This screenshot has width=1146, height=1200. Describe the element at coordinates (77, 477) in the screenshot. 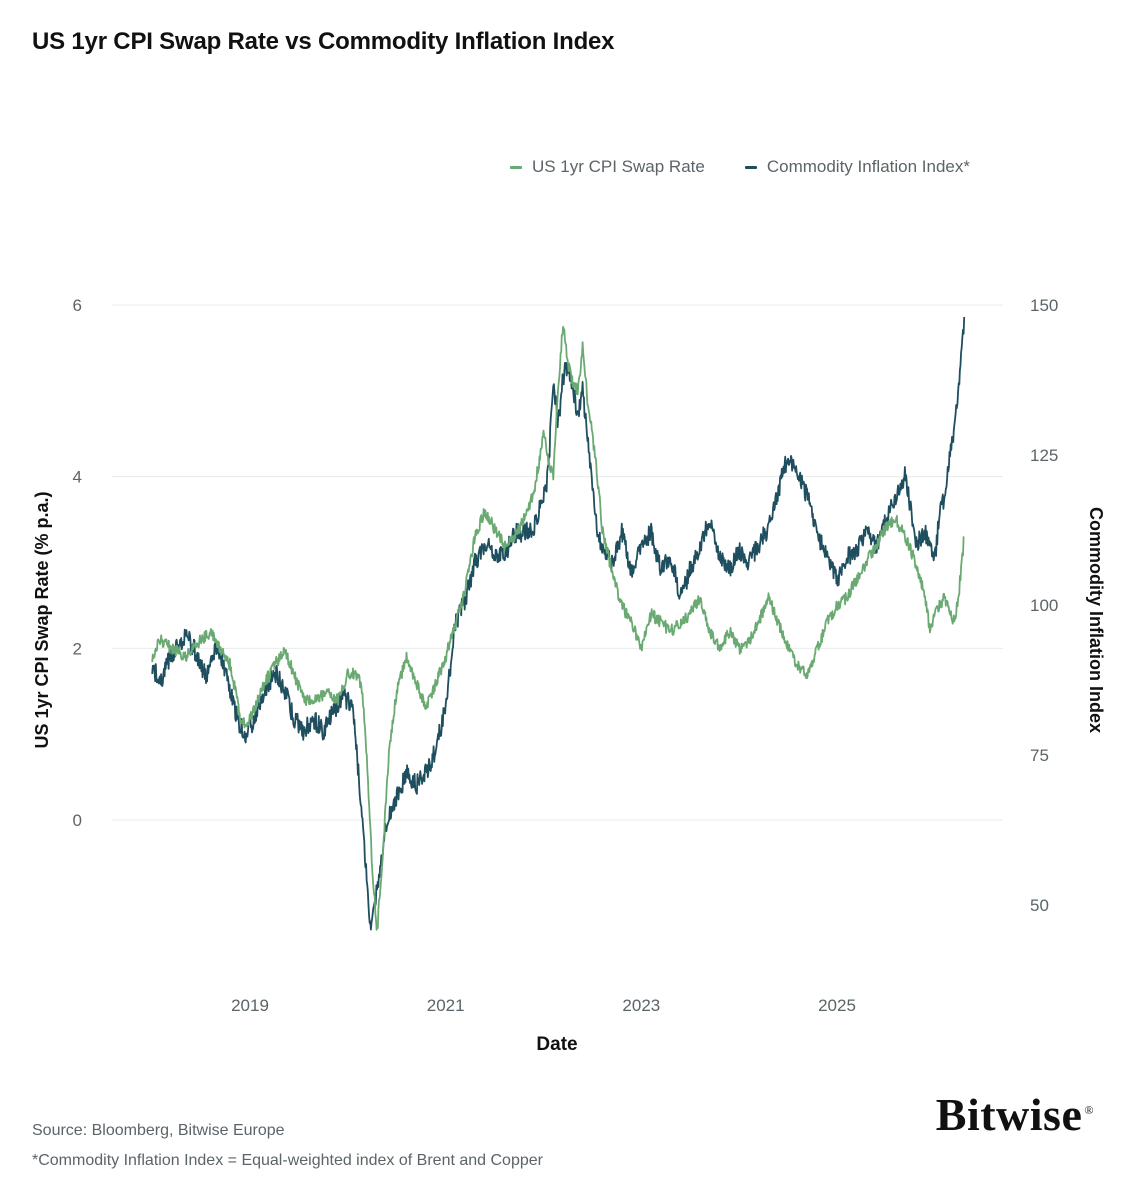

I see `left-tick-label: 4` at that location.